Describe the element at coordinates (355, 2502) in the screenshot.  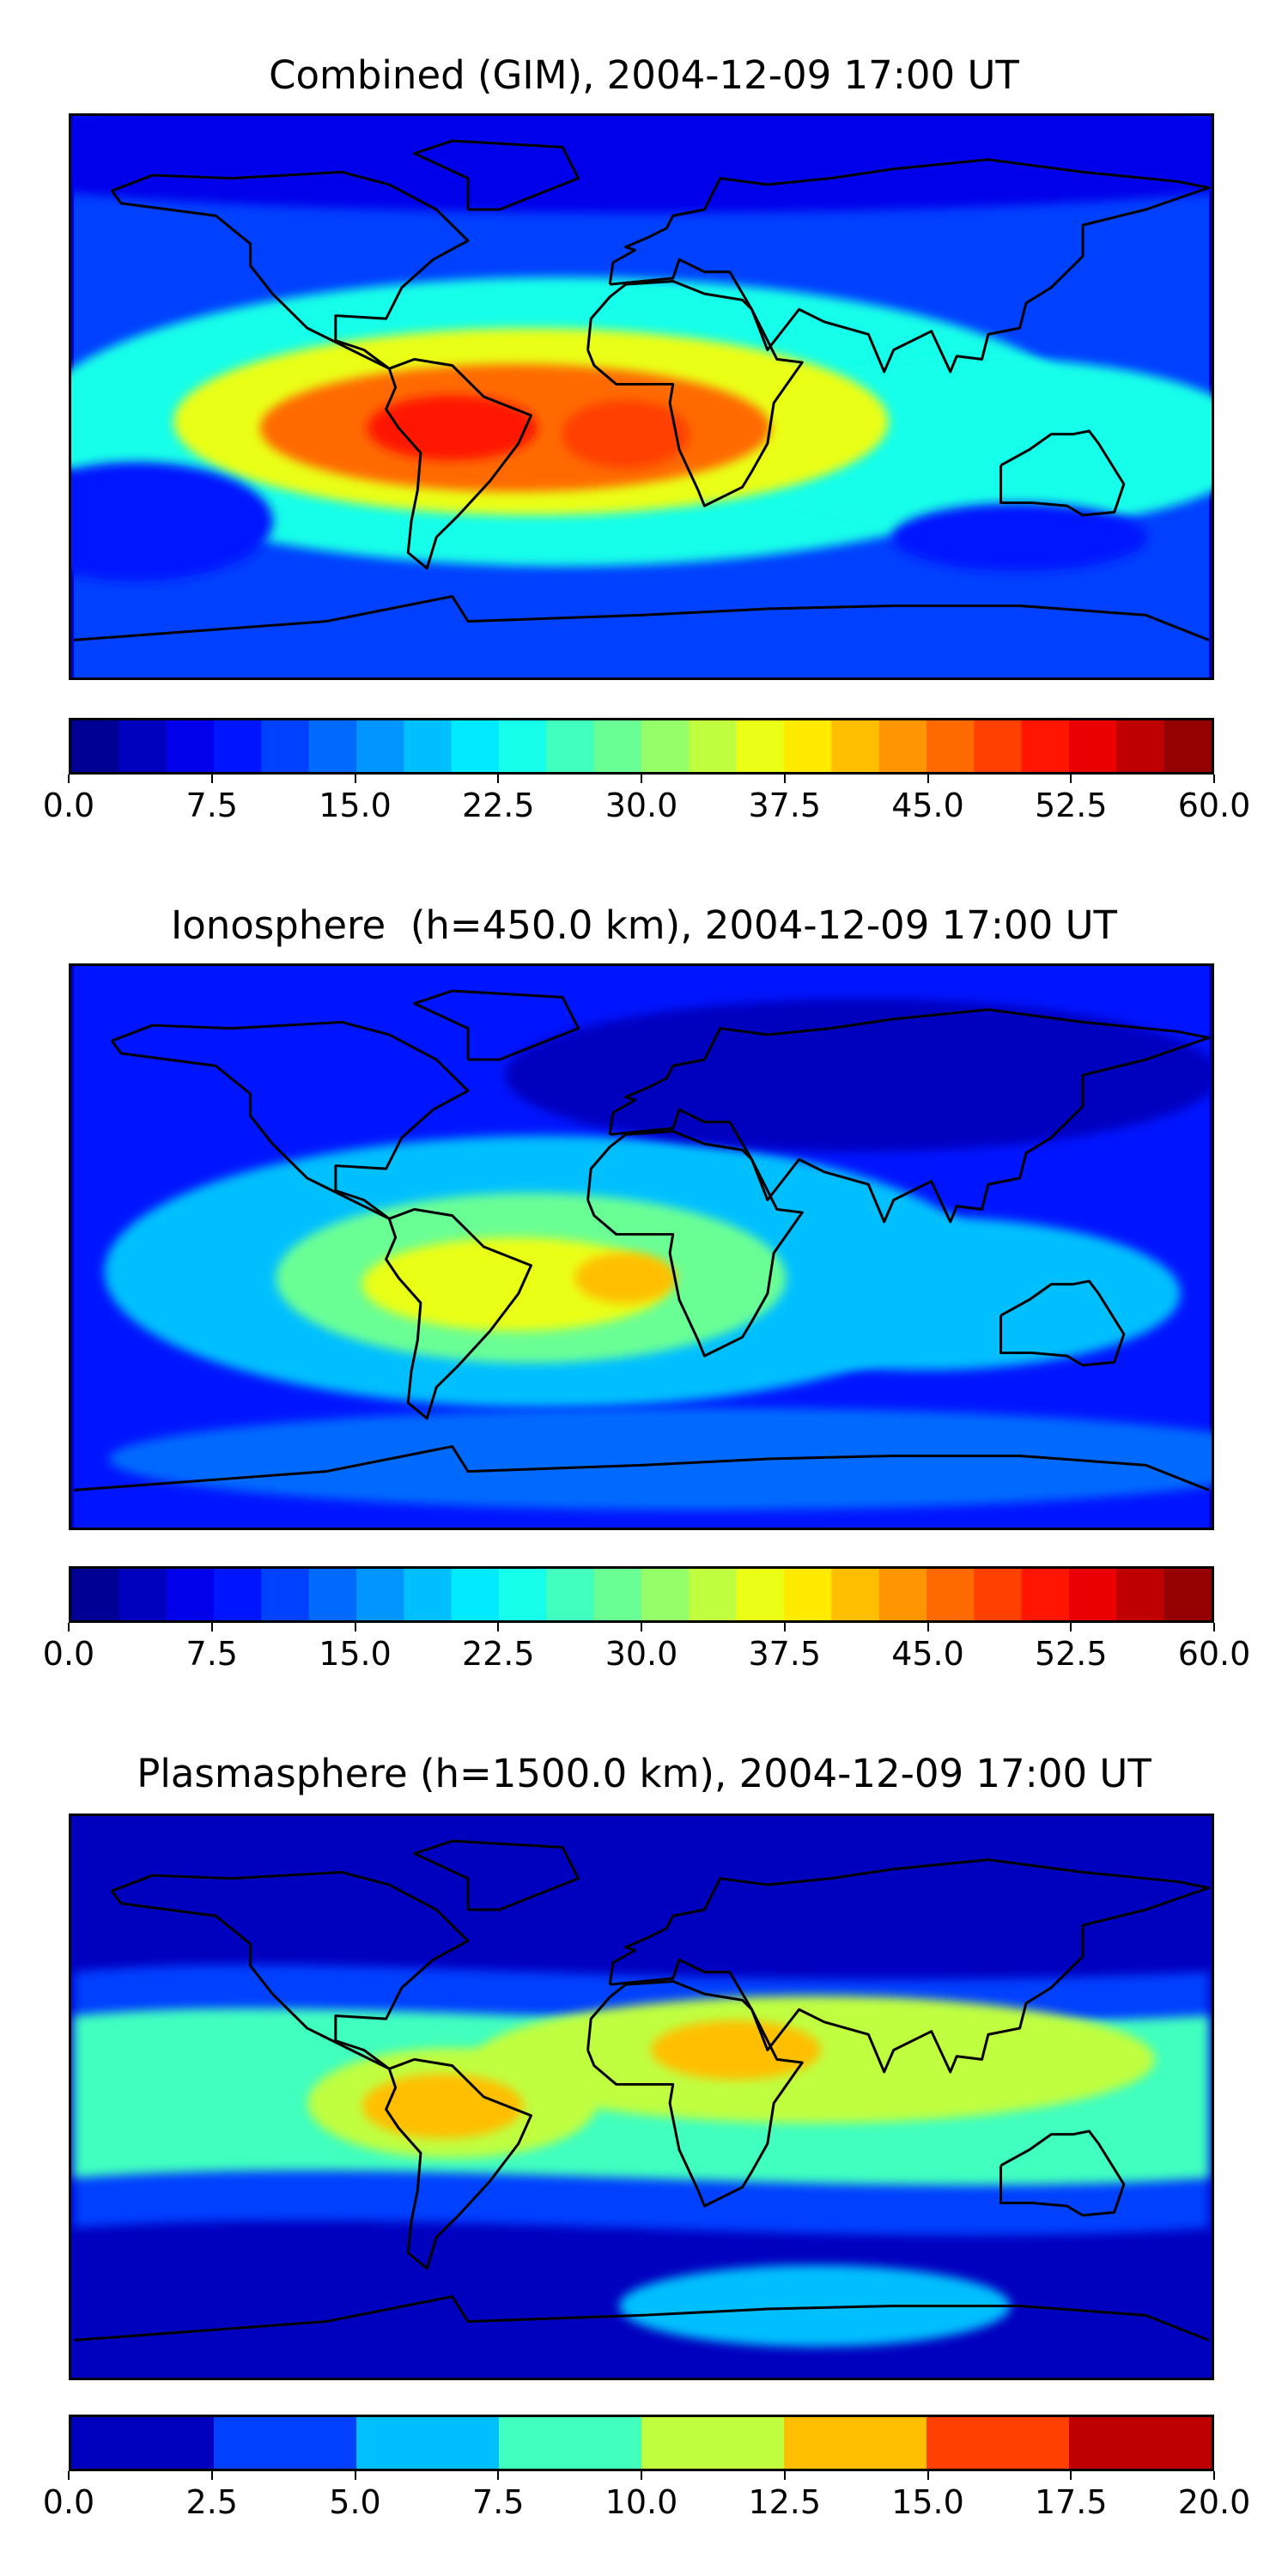
I see `colorbar-tick-label: 5.0` at that location.